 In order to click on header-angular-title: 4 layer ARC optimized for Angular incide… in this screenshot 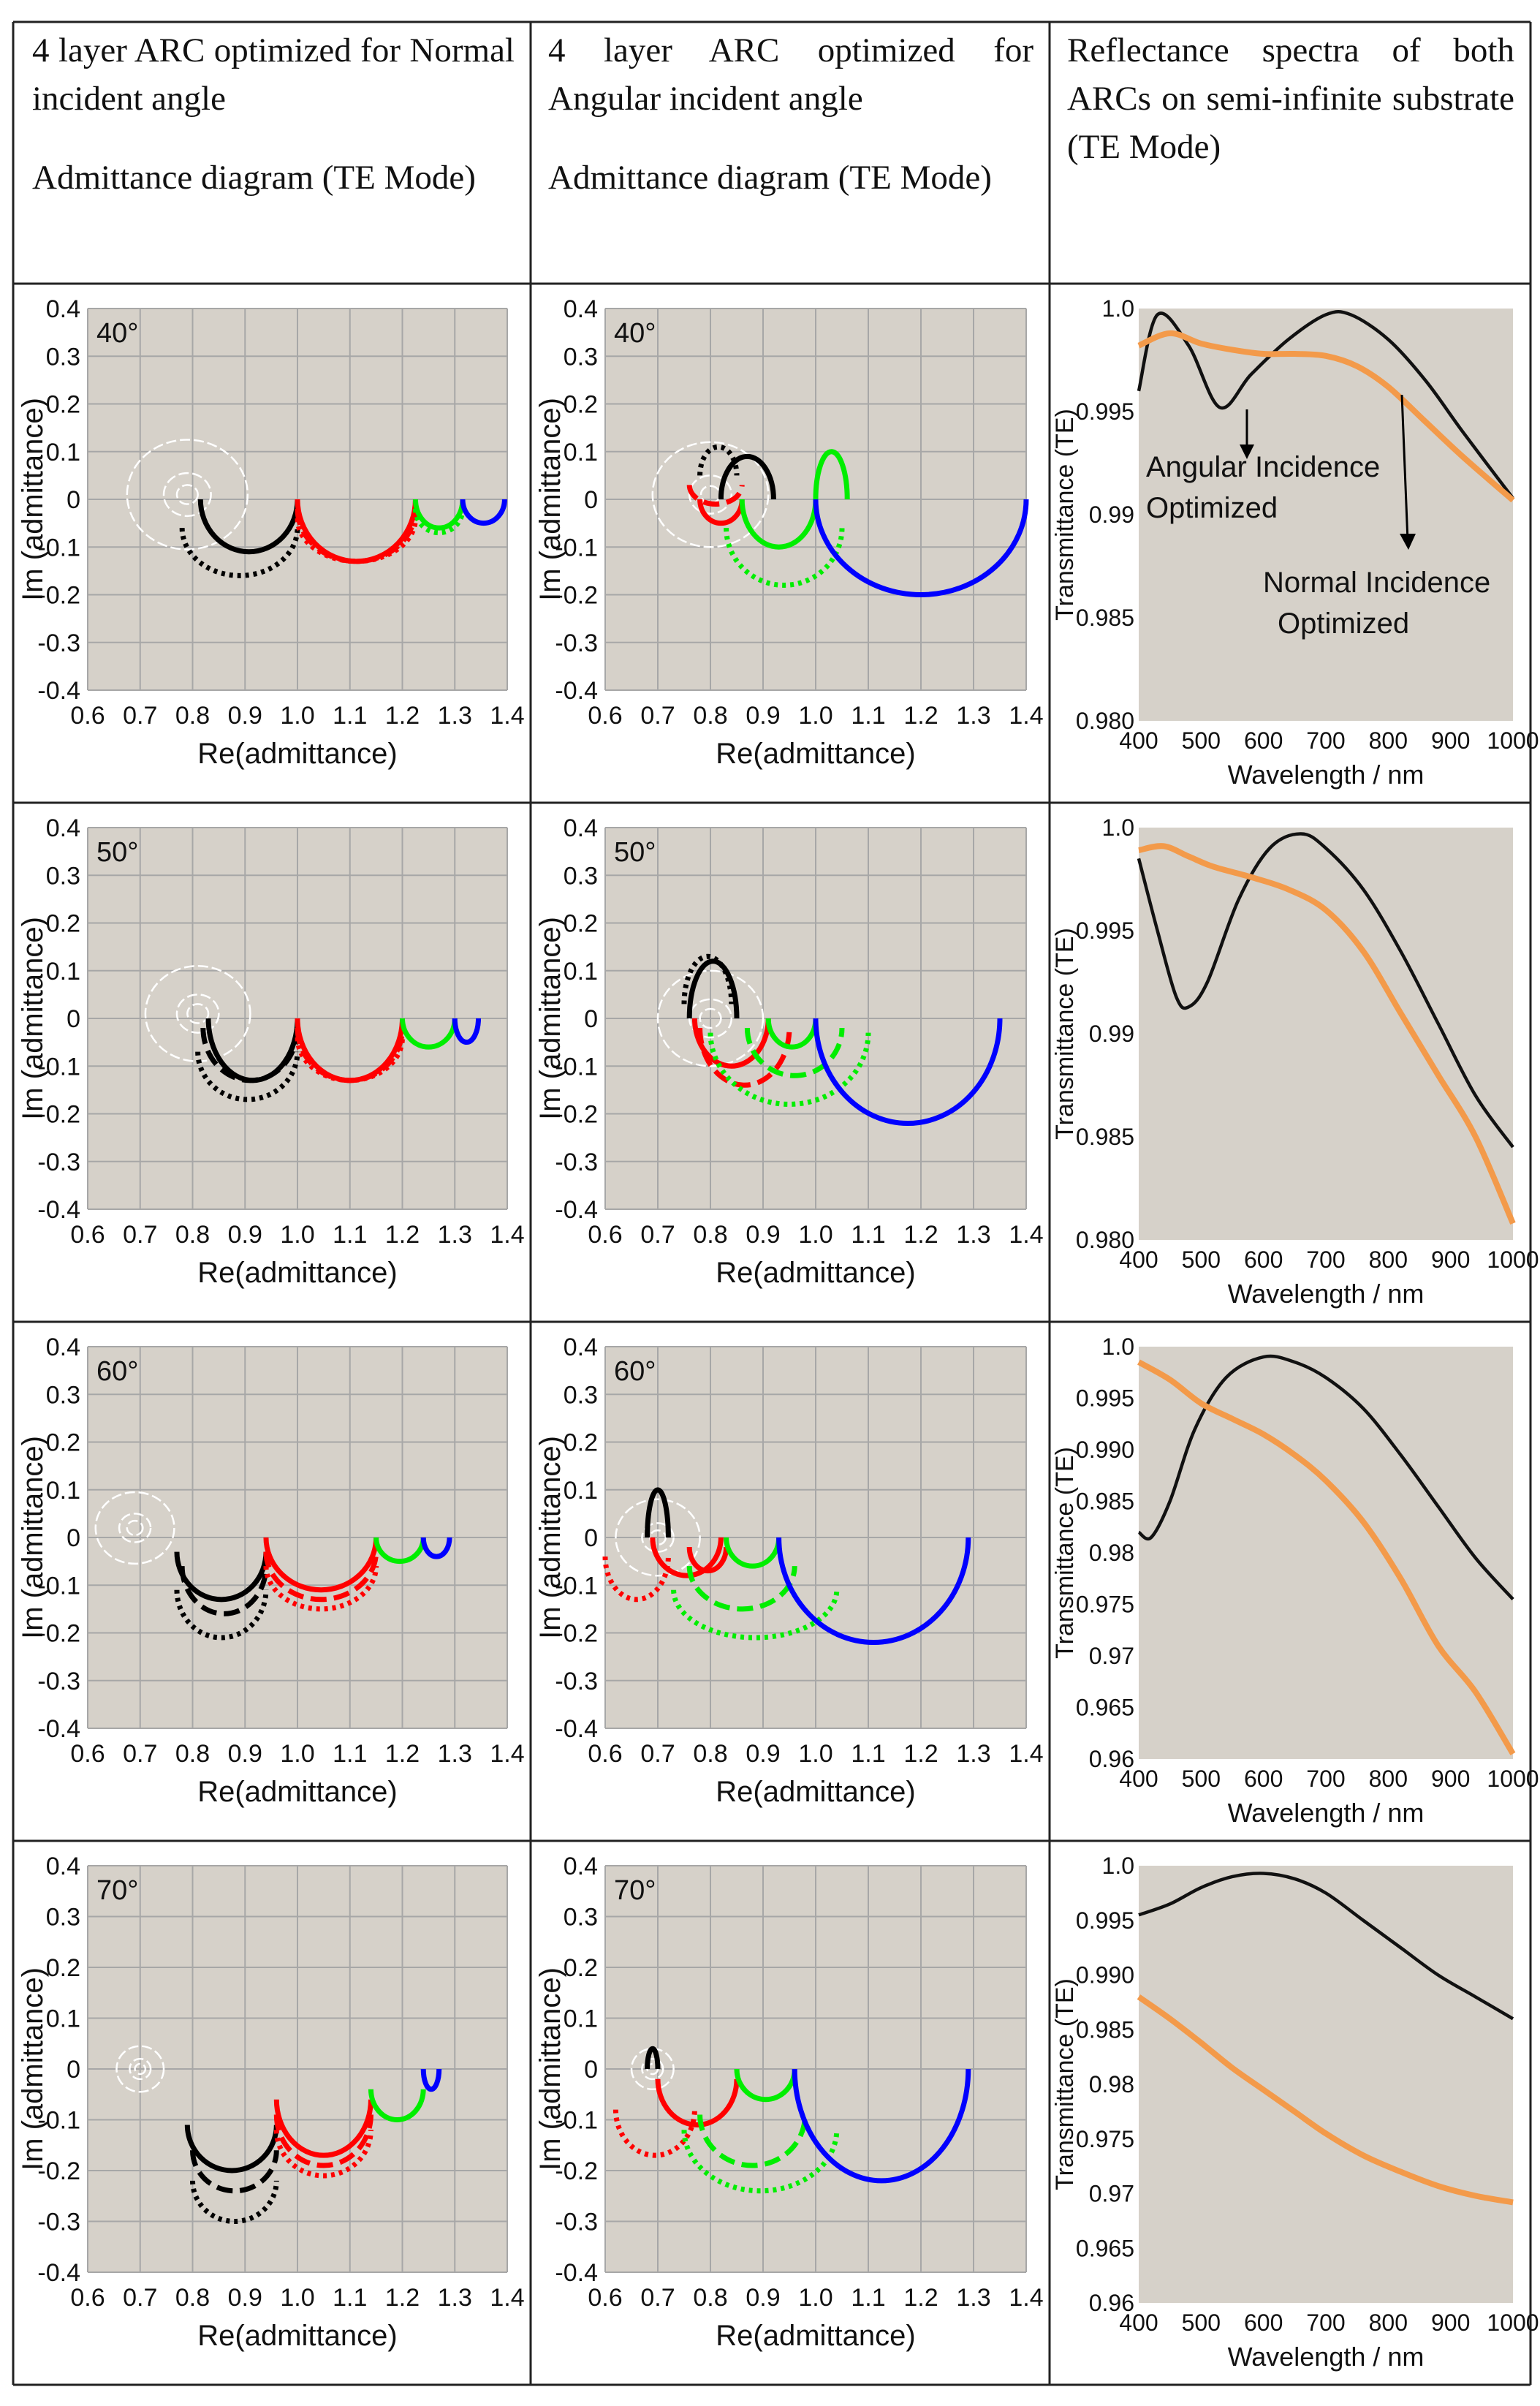, I will do `click(791, 74)`.